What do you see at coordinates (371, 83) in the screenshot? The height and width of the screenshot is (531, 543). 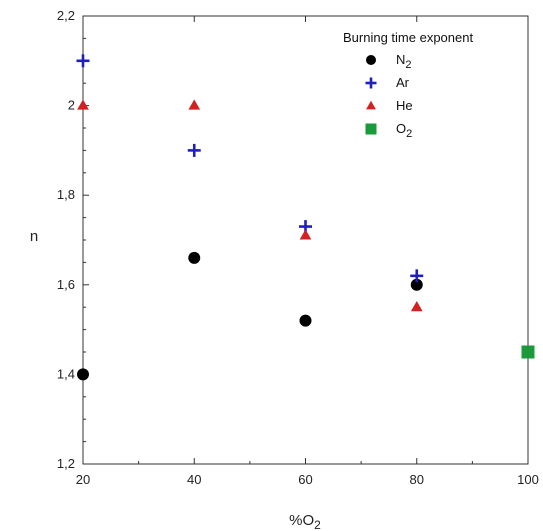 I see `legend-marker-ar` at bounding box center [371, 83].